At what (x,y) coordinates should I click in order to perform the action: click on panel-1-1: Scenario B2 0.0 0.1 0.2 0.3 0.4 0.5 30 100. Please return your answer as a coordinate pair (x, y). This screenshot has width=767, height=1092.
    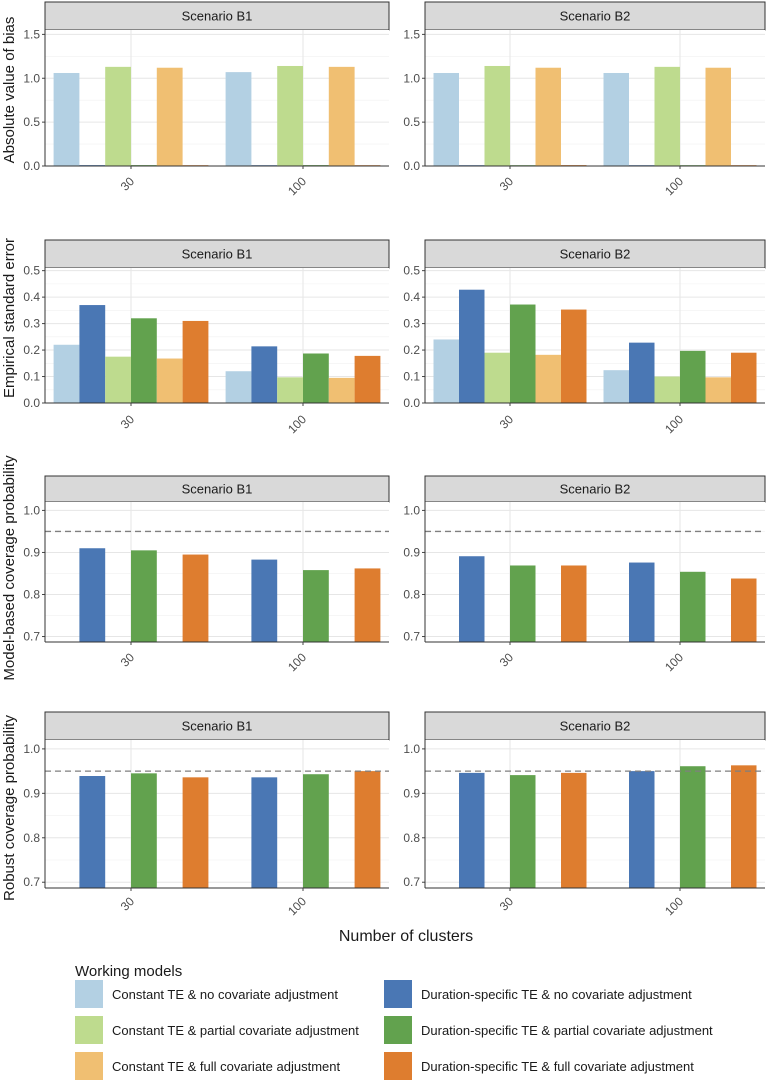
    Looking at the image, I should click on (584, 337).